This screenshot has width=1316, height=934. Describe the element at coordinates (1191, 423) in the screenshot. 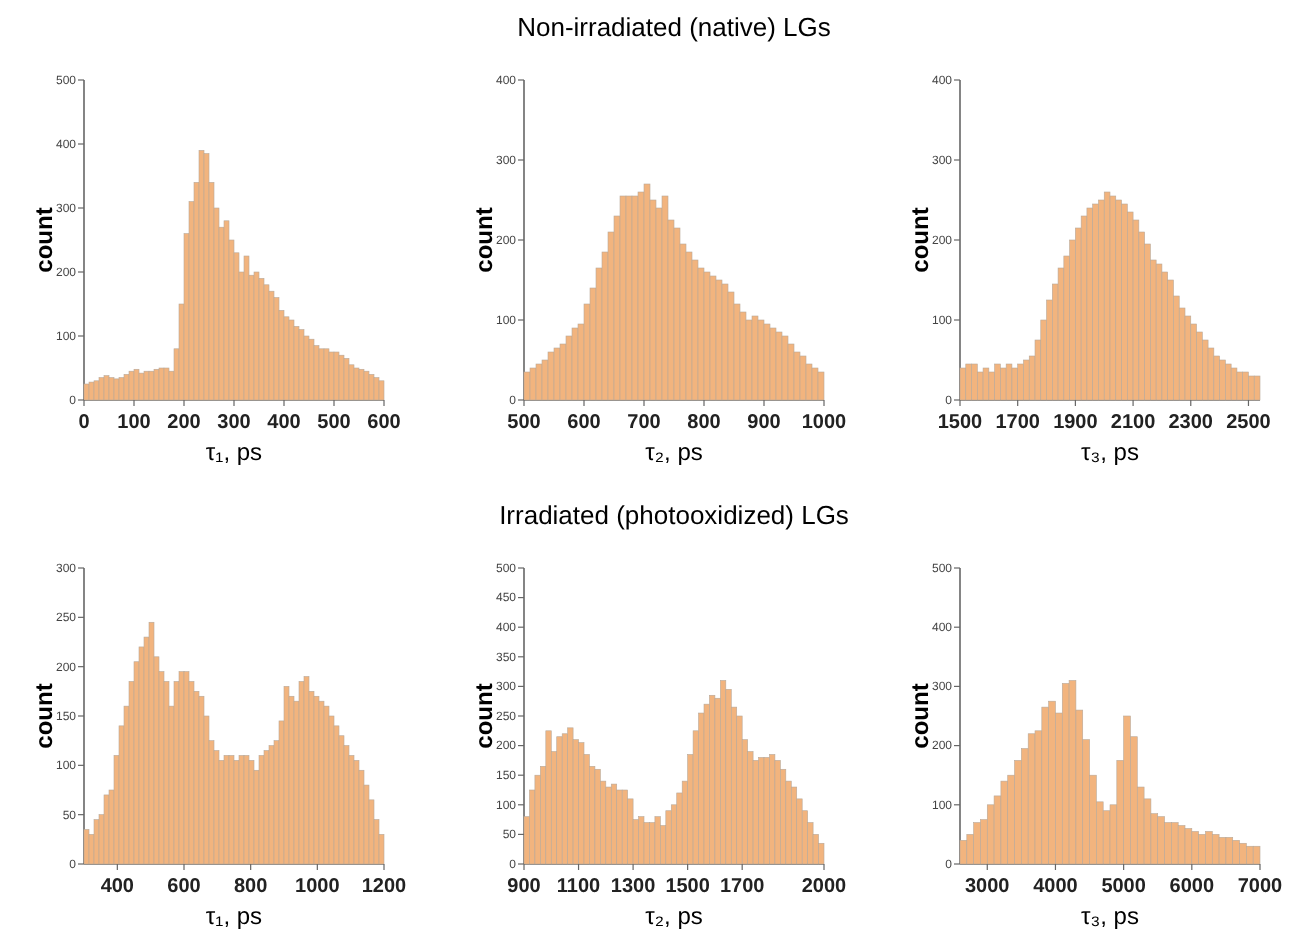

I see `x-tick-label: 2300` at that location.